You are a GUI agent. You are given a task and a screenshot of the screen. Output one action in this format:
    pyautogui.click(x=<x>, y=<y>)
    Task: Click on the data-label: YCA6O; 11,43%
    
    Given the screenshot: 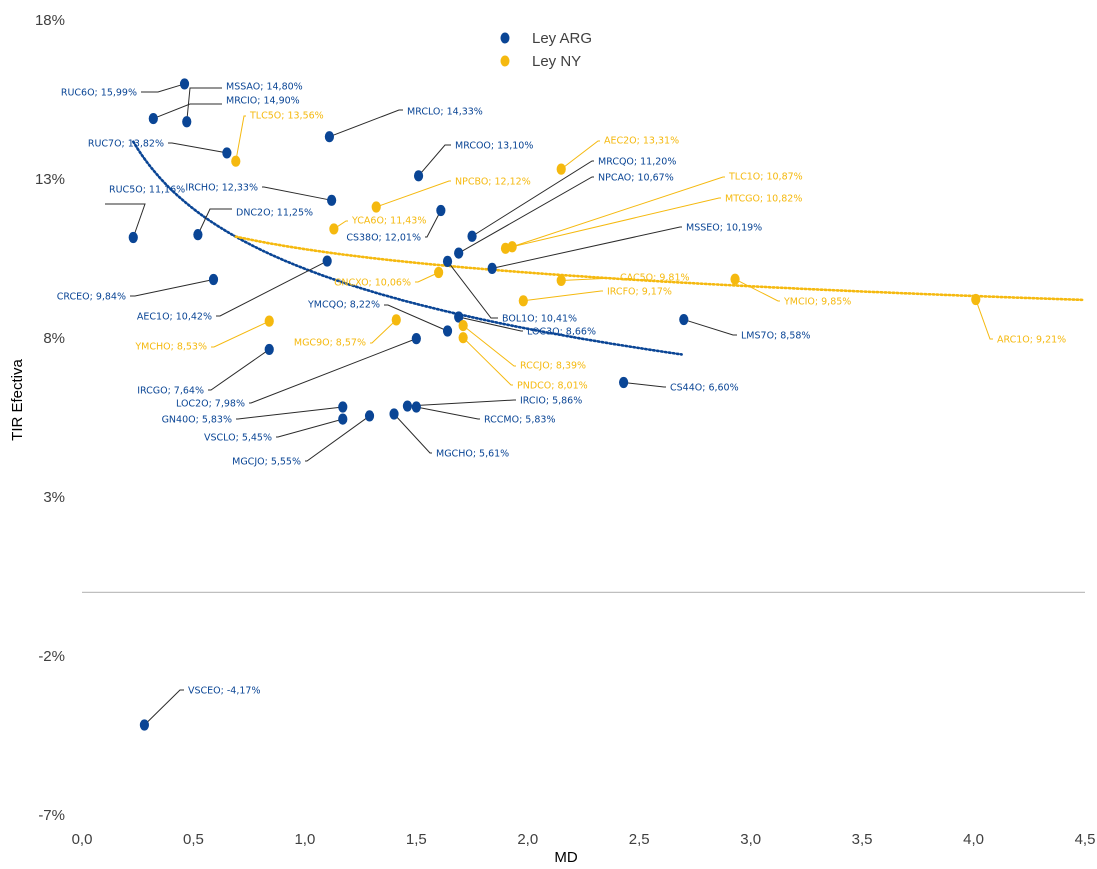 What is the action you would take?
    pyautogui.click(x=388, y=221)
    